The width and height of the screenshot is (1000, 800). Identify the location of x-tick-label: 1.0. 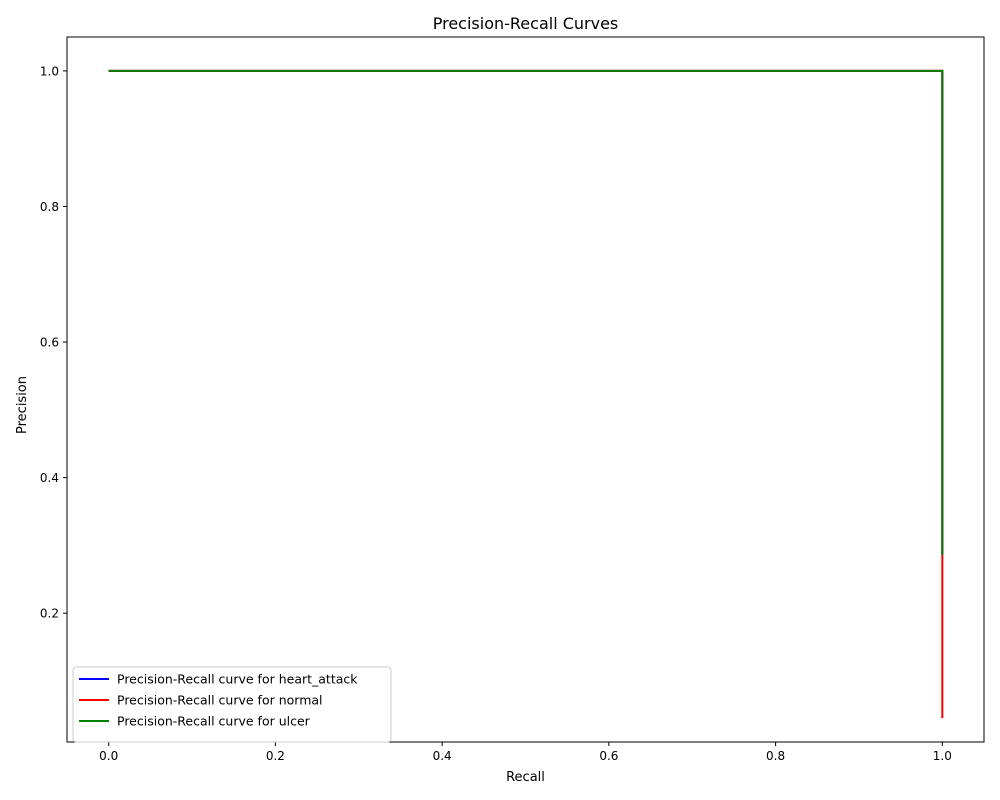
(942, 756).